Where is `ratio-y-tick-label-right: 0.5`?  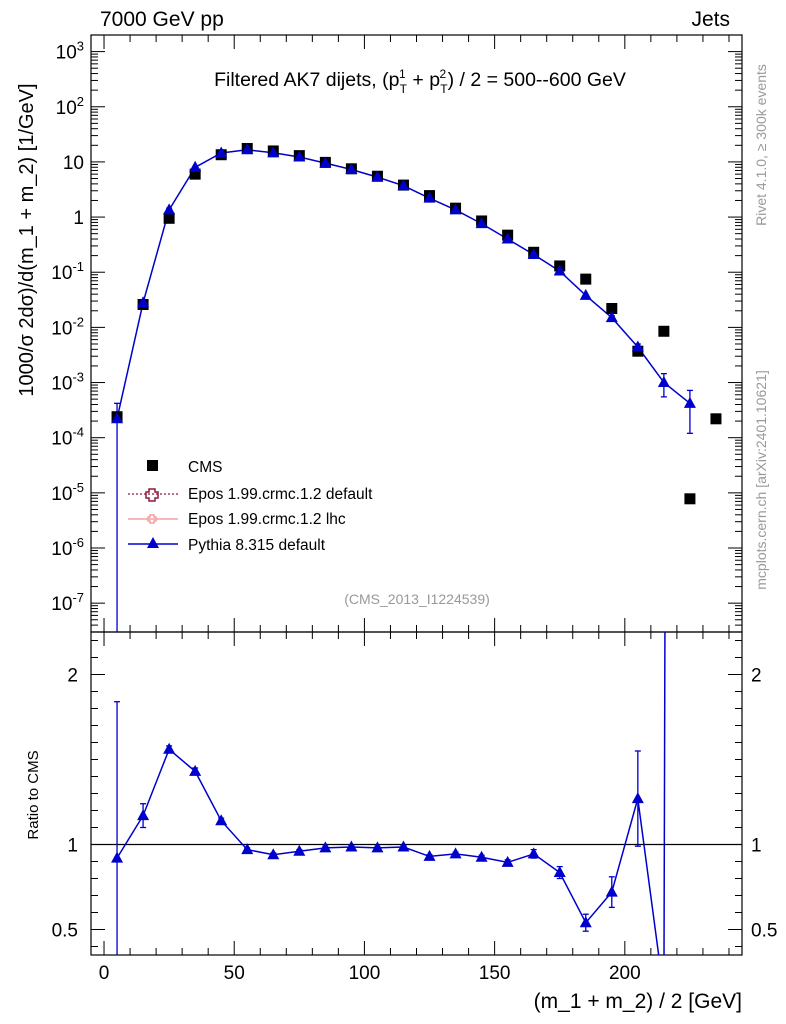 ratio-y-tick-label-right: 0.5 is located at coordinates (764, 931).